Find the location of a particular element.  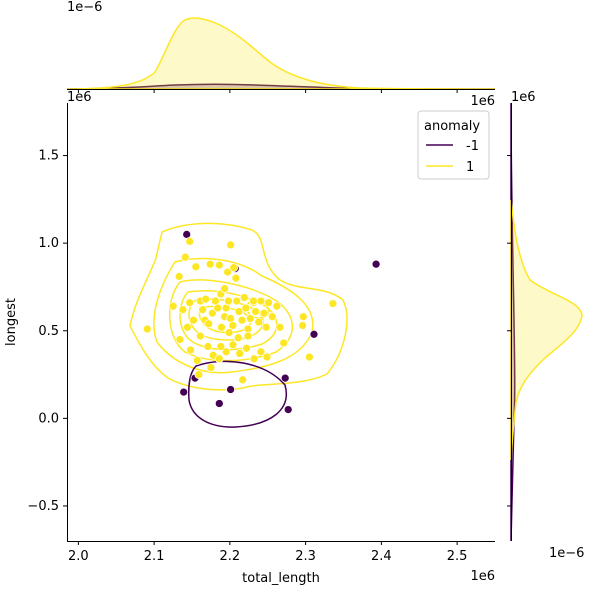

y-tick-label: 0.0 is located at coordinates (48, 418).